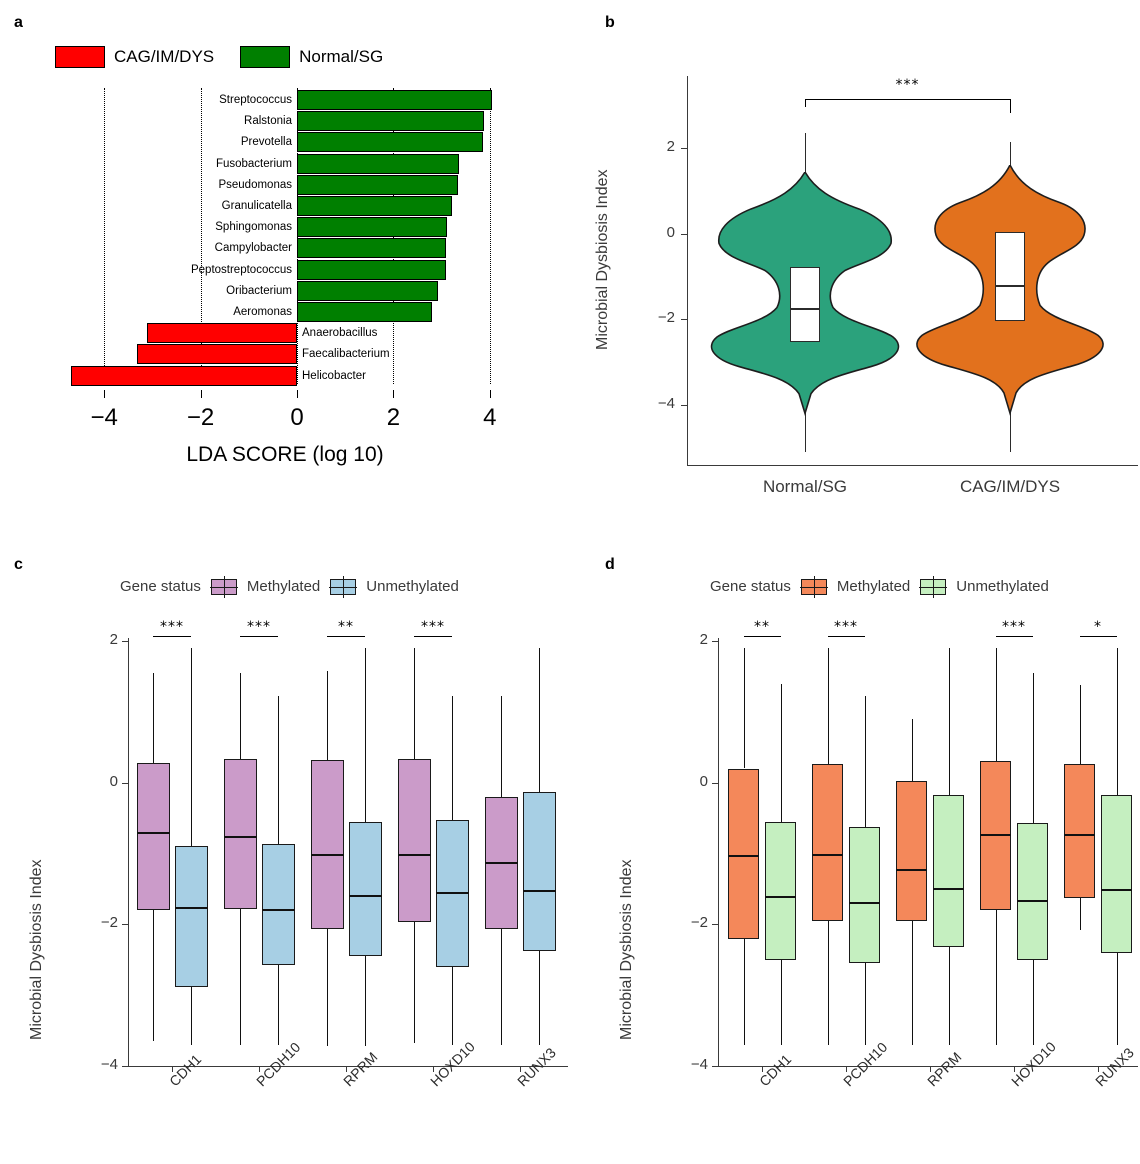 This screenshot has width=1140, height=1164. I want to click on bar-label-oribacterium: Oribacterium, so click(259, 290).